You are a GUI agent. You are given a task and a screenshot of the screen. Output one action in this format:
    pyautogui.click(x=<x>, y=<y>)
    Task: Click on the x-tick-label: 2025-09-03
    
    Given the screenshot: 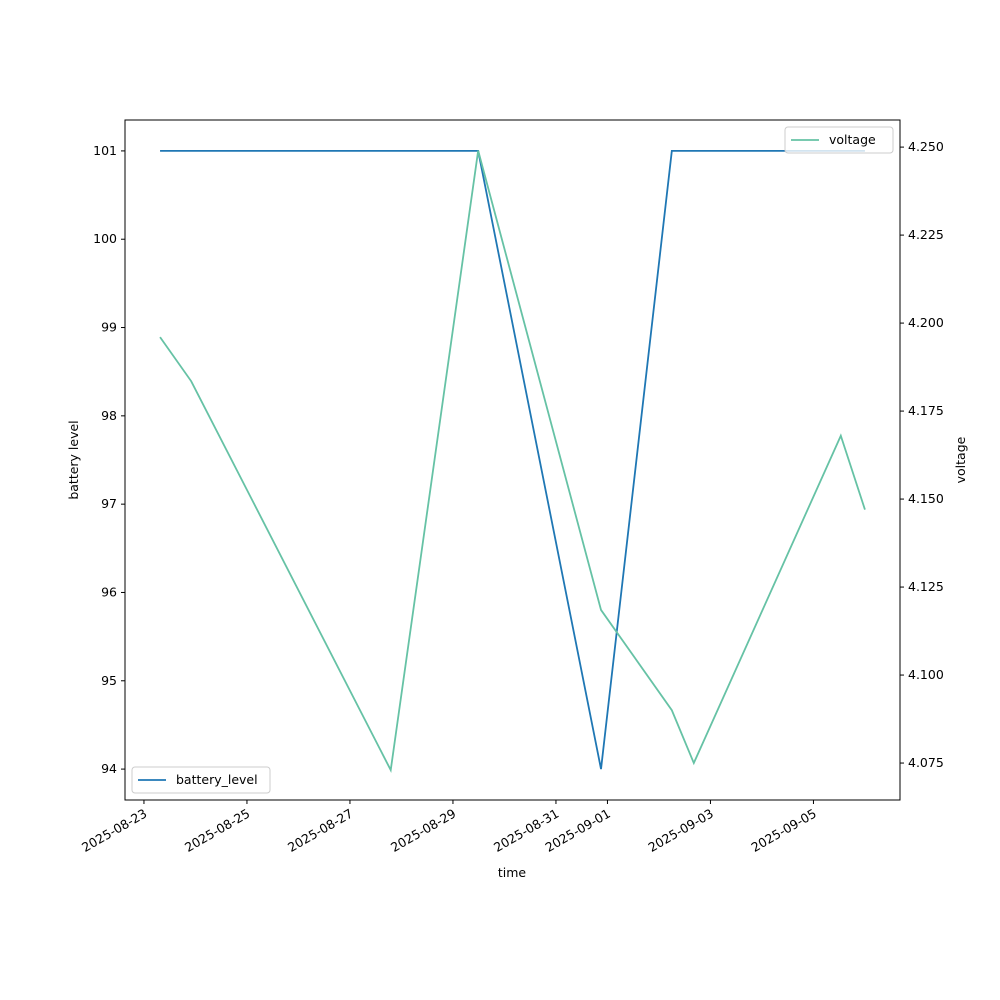 What is the action you would take?
    pyautogui.click(x=681, y=830)
    